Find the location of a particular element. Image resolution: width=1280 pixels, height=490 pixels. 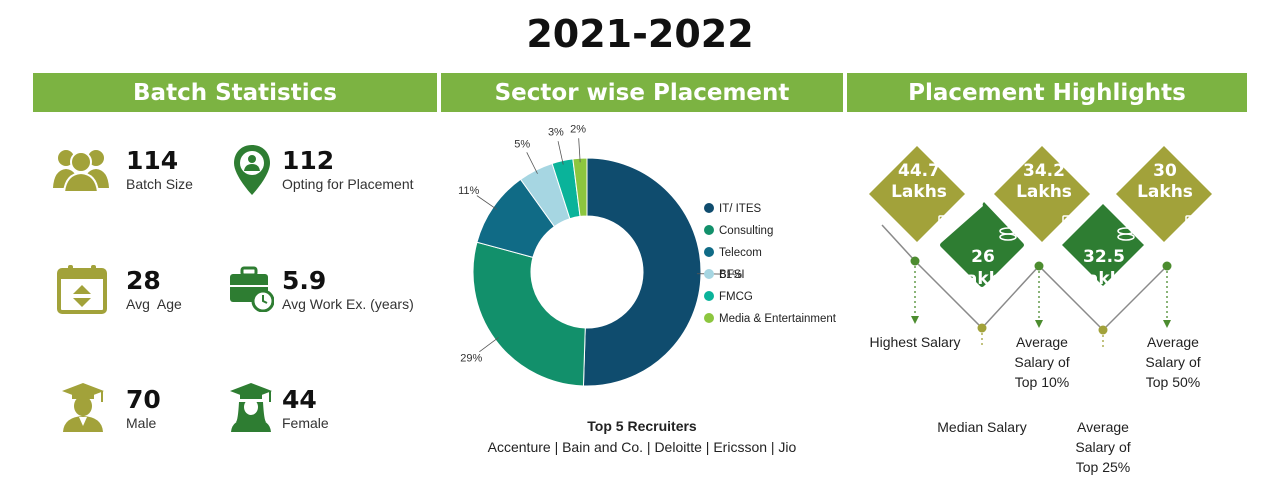

top25-diamond is located at coordinates (1103, 245).